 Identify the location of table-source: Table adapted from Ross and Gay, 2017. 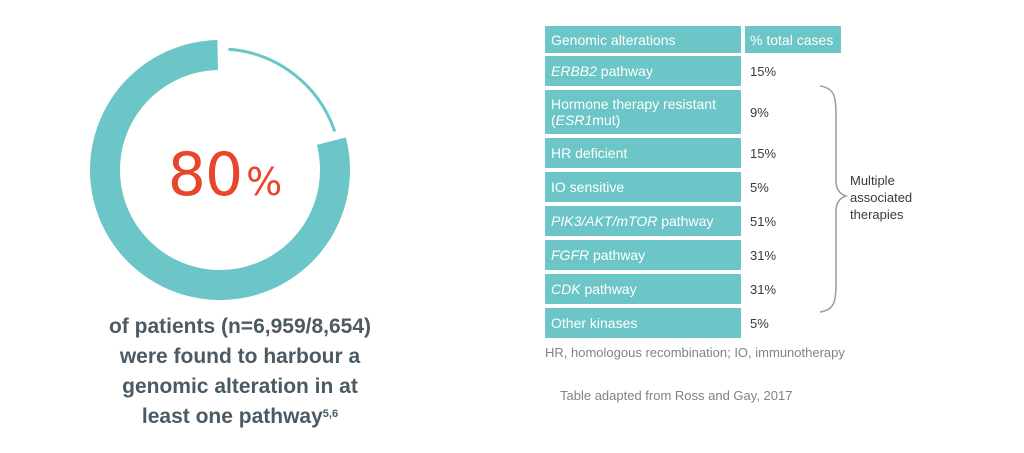
(676, 395).